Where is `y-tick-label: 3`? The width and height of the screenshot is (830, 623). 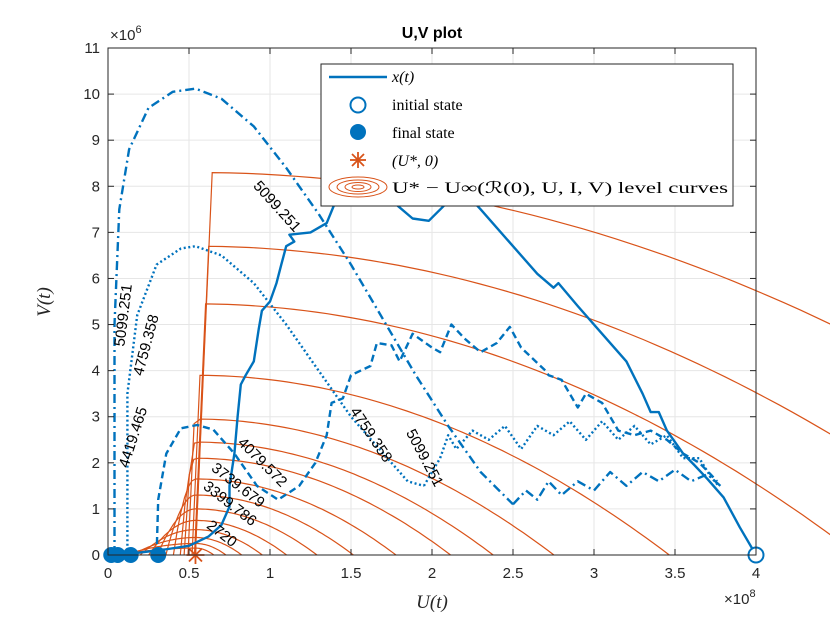
y-tick-label: 3 is located at coordinates (96, 417).